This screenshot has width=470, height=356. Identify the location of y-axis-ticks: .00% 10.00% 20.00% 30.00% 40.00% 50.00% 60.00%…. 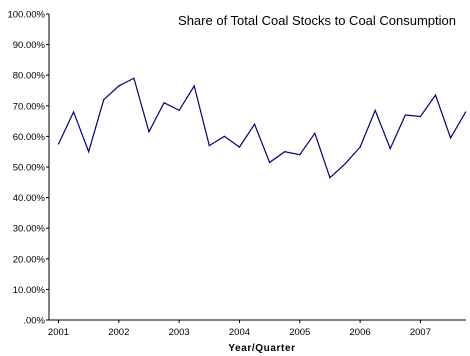
(28, 168).